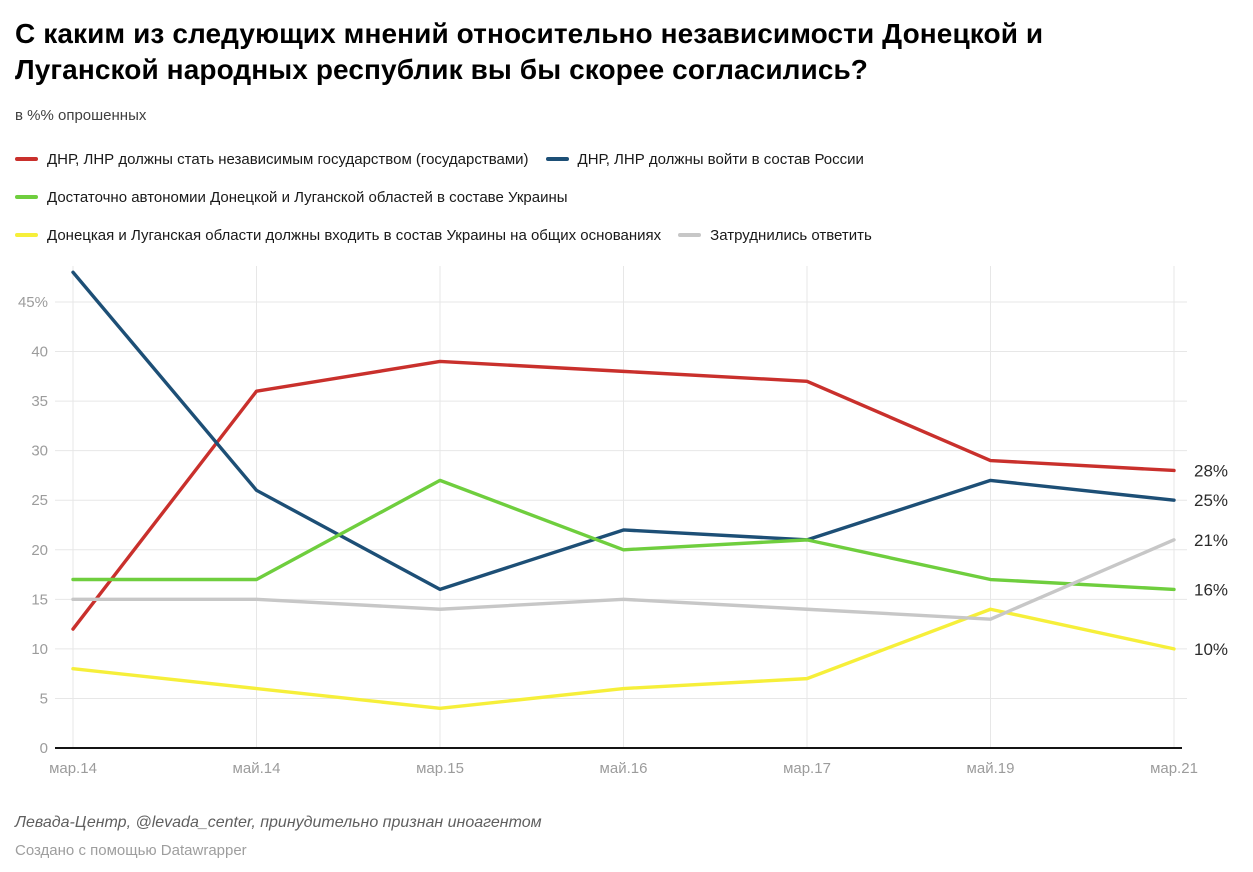 The image size is (1253, 872). Describe the element at coordinates (39, 401) in the screenshot. I see `y-axis-tick-label: 35` at that location.